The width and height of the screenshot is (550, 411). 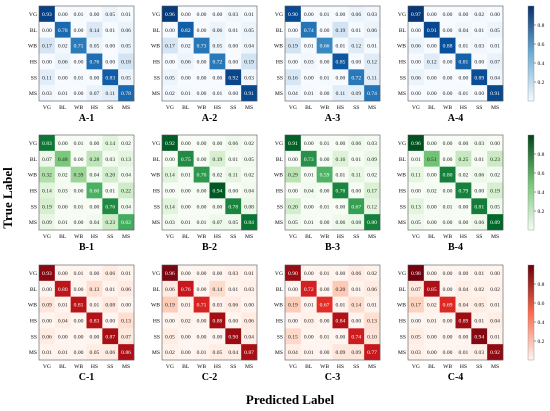 What do you see at coordinates (126, 337) in the screenshot?
I see `cell-value-label: 0.07` at bounding box center [126, 337].